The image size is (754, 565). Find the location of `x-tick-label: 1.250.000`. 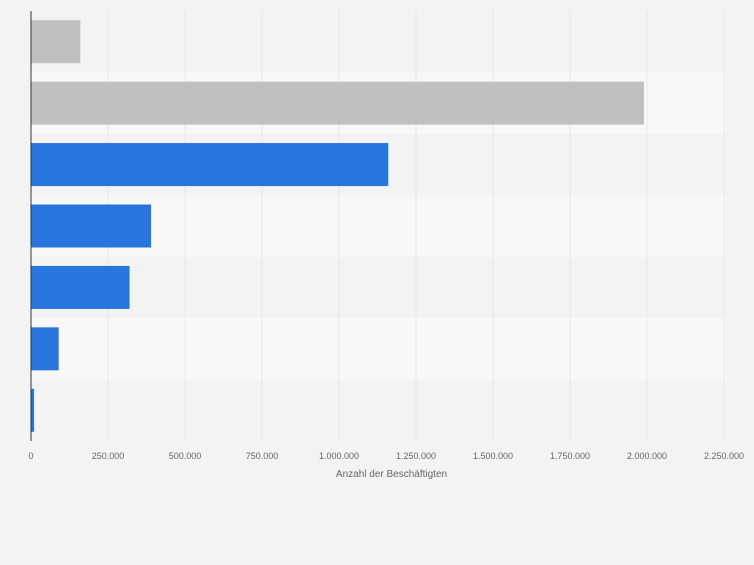

x-tick-label: 1.250.000 is located at coordinates (416, 456).